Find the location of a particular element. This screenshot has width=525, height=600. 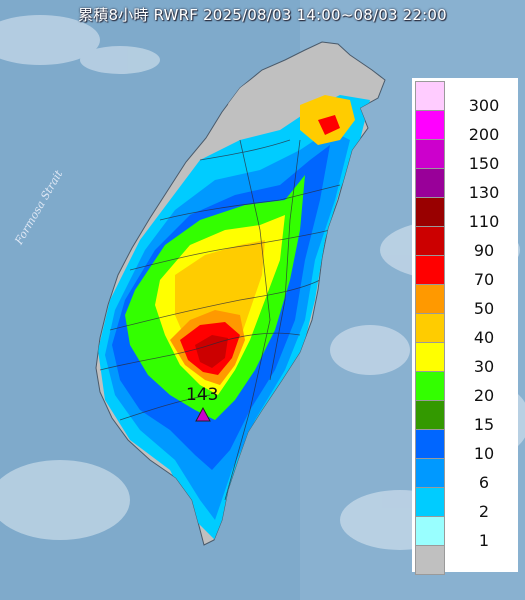

legend-label: 150 is located at coordinates (484, 163).